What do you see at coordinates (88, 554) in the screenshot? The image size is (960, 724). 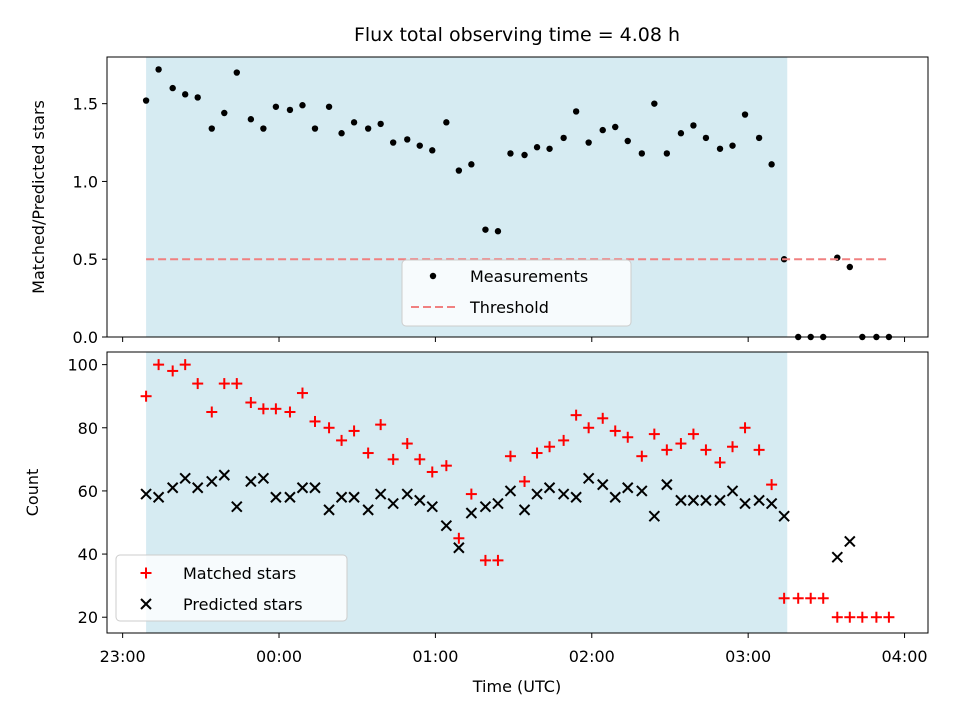 I see `y-tick-label: 40` at bounding box center [88, 554].